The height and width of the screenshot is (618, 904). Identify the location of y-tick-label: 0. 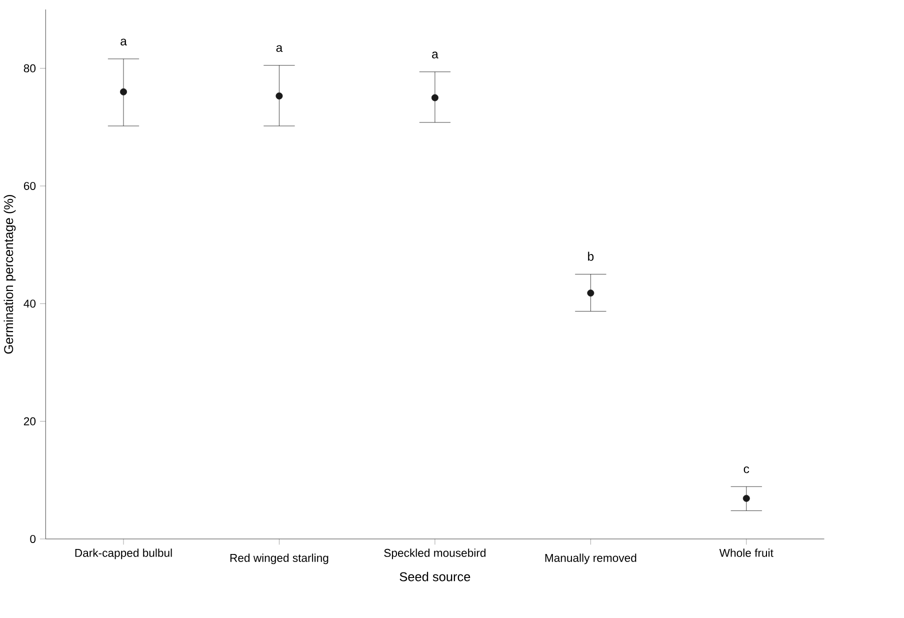
(33, 539).